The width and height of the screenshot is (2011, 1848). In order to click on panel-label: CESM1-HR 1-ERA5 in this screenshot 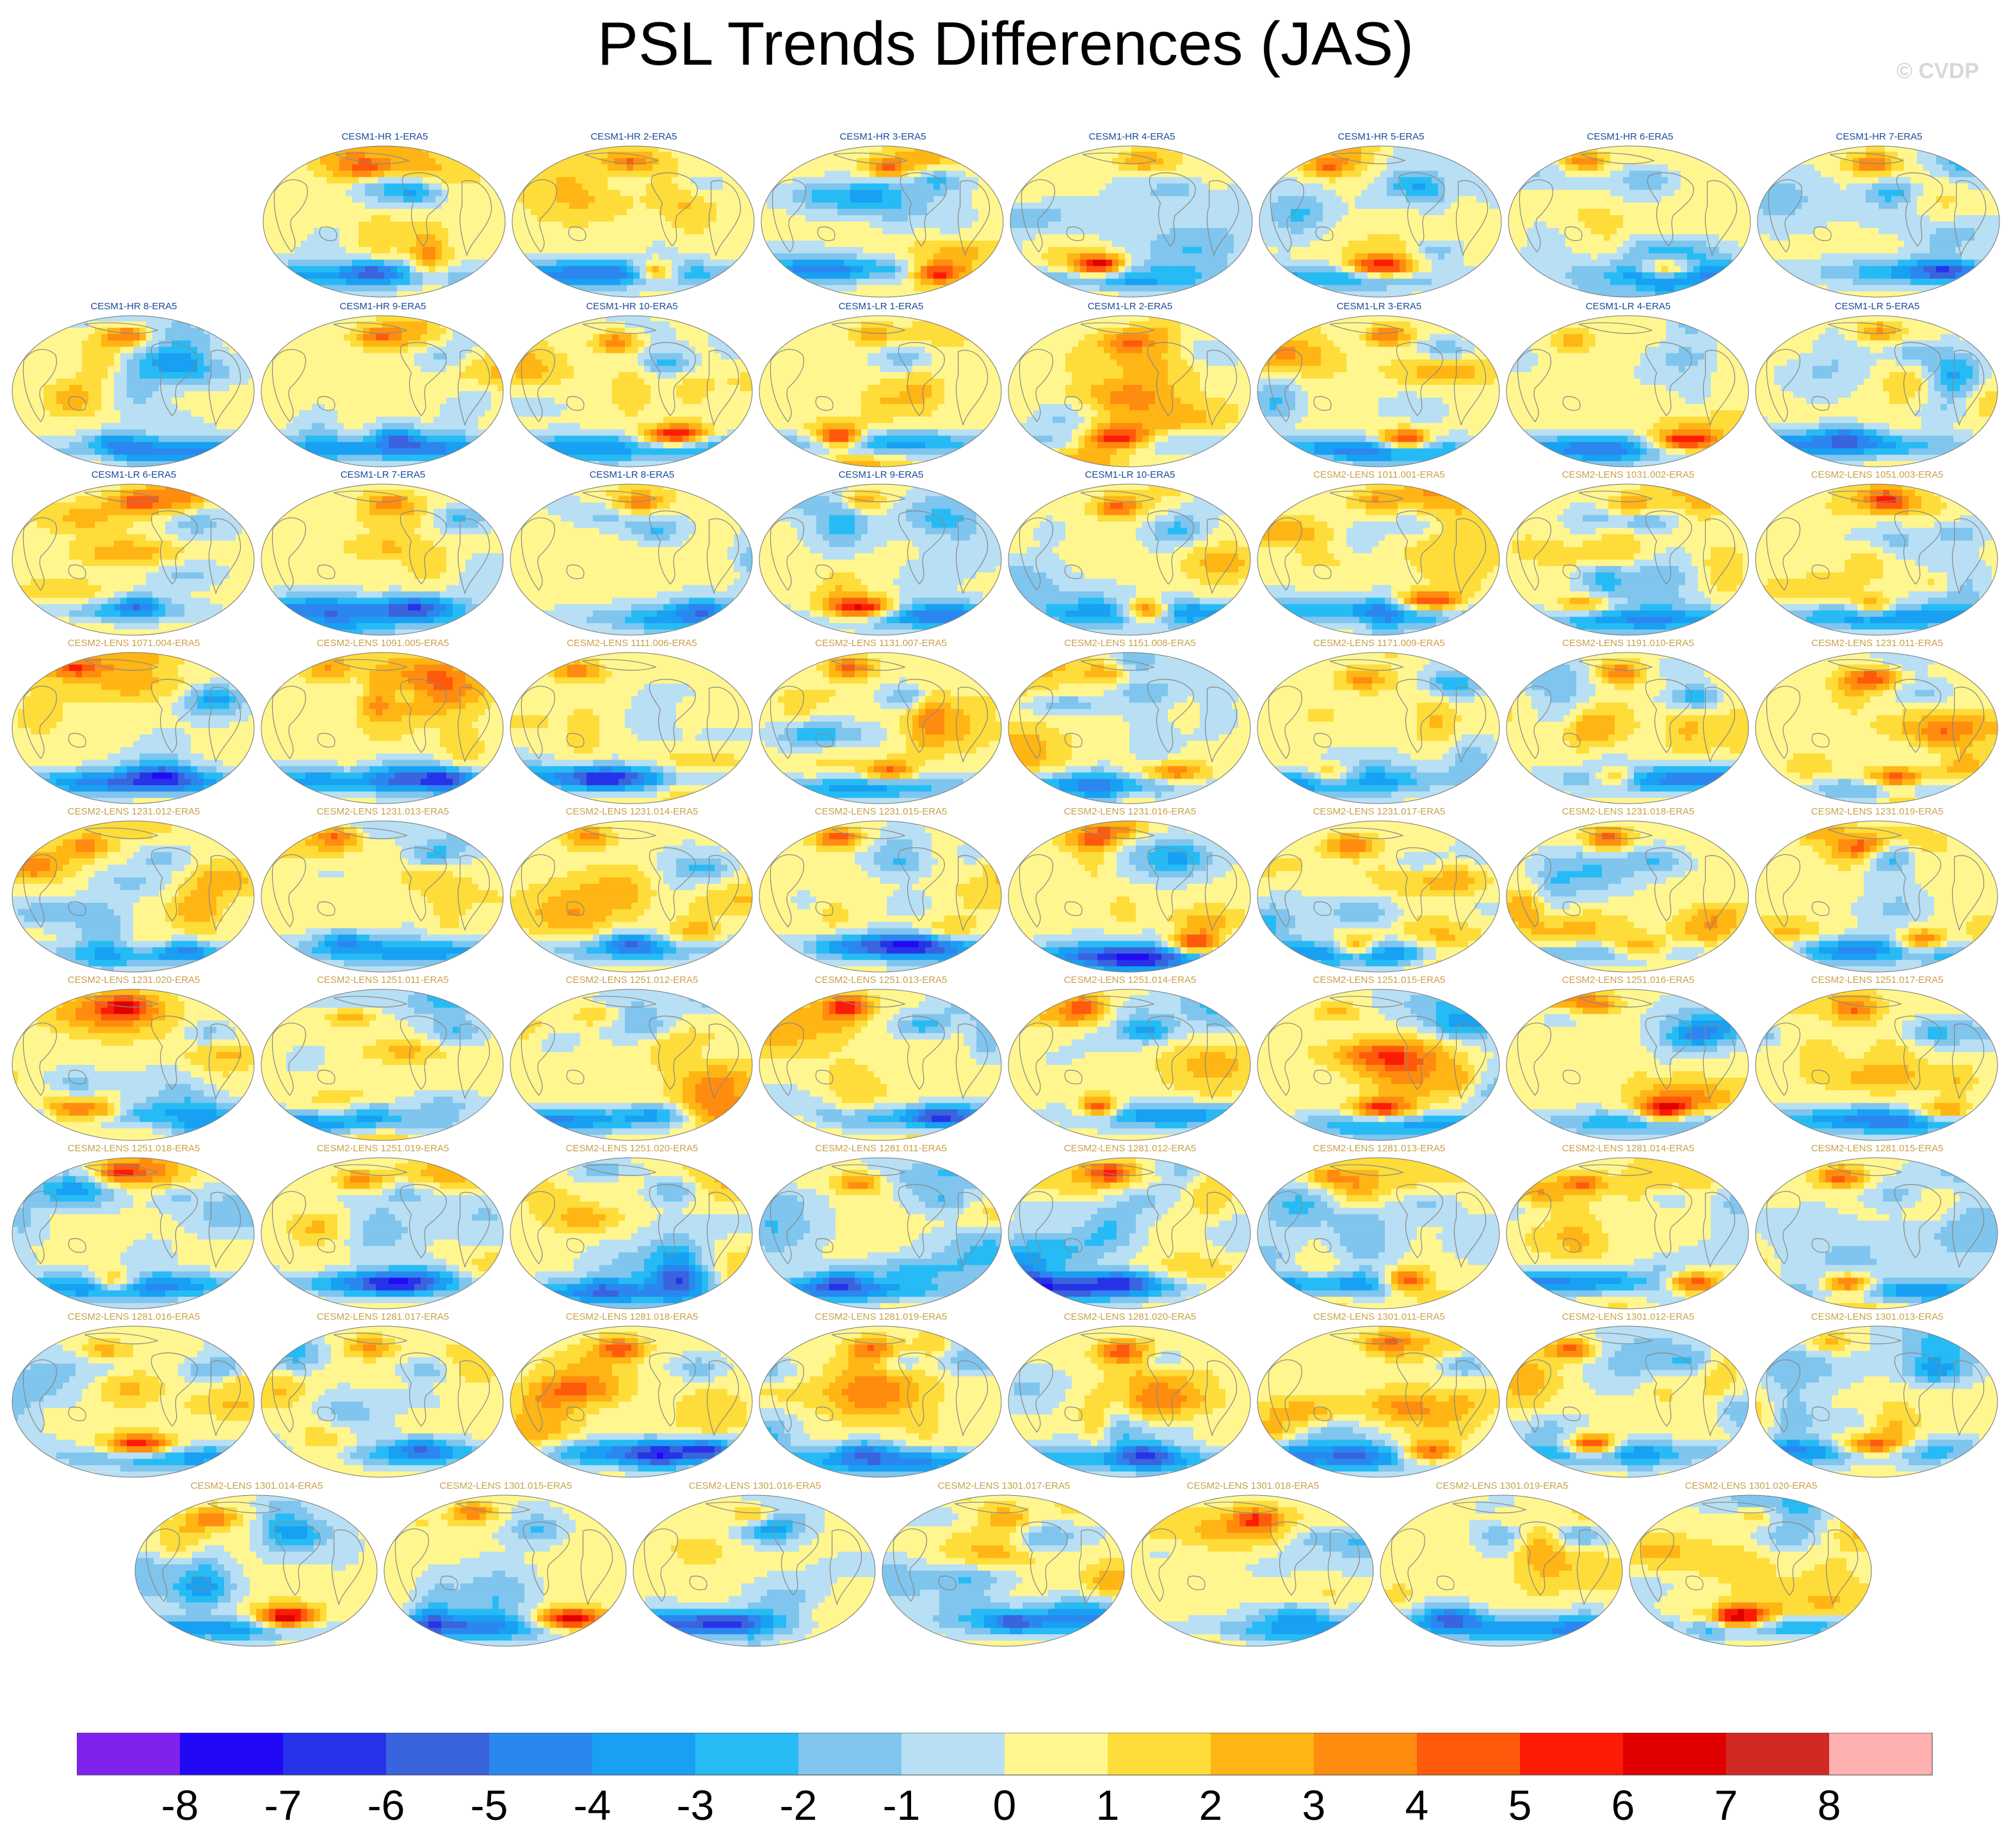, I will do `click(384, 138)`.